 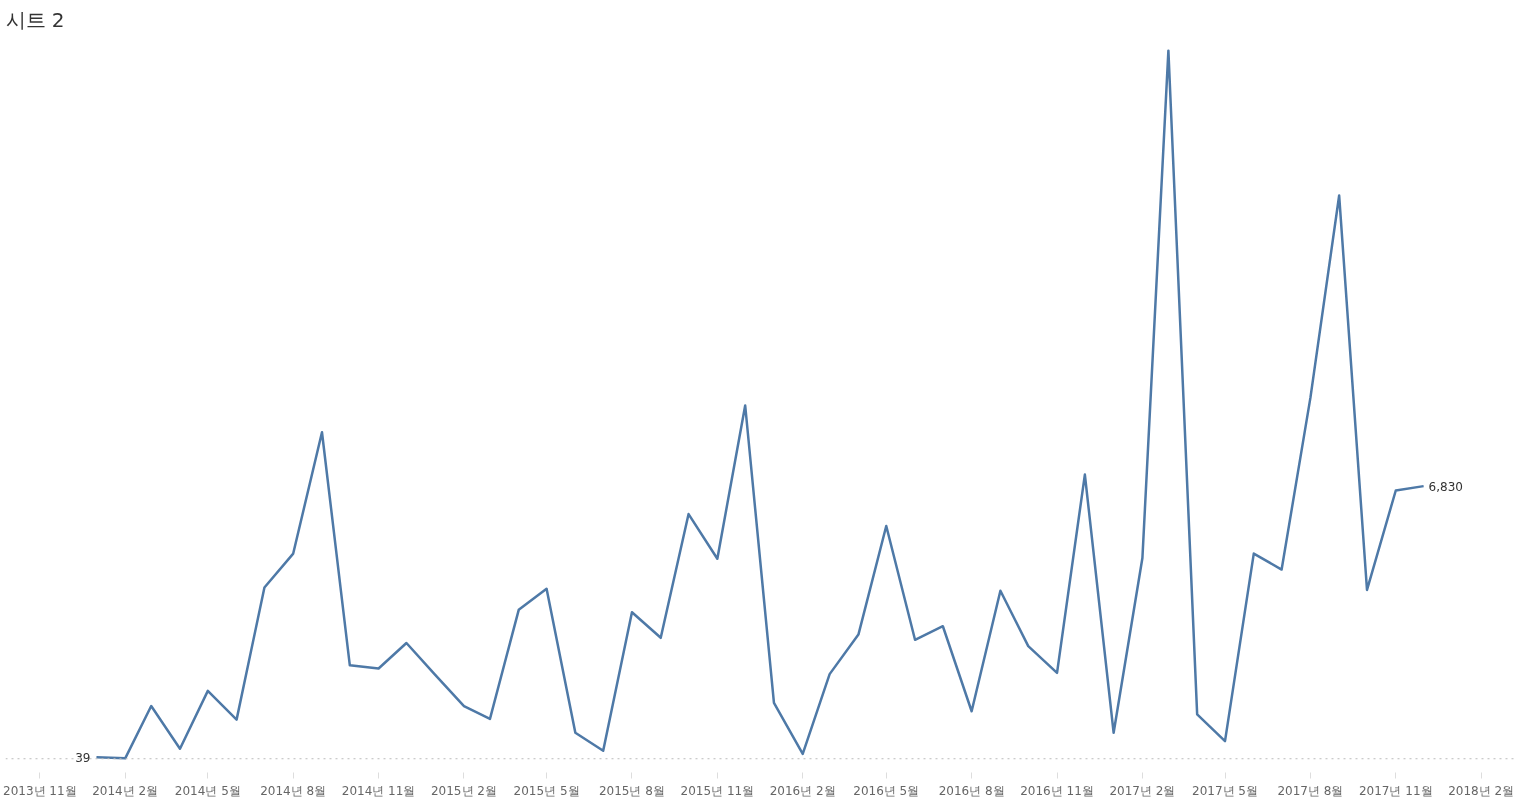 I want to click on x-tick-label: 2017년 5월, so click(x=1225, y=790).